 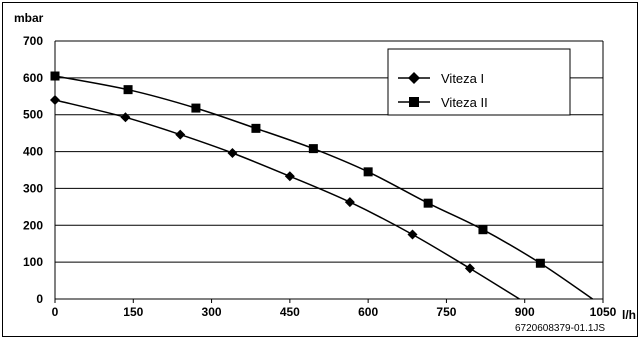 I want to click on y-tick-200: 200, so click(x=33, y=225).